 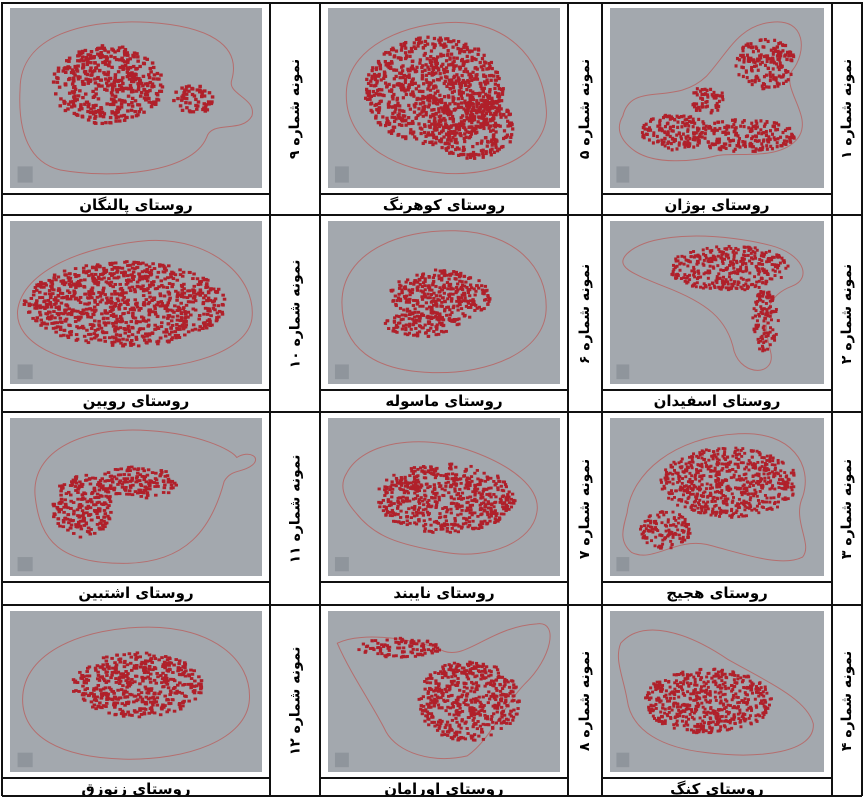 I want to click on village-boundary, so click(x=444, y=302).